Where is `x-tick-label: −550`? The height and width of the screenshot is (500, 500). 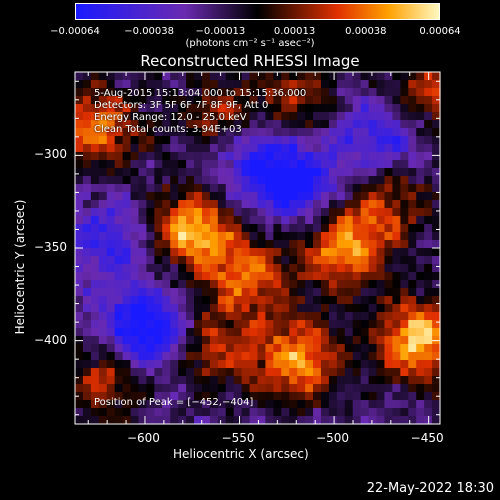
x-tick-label: −550 is located at coordinates (238, 438).